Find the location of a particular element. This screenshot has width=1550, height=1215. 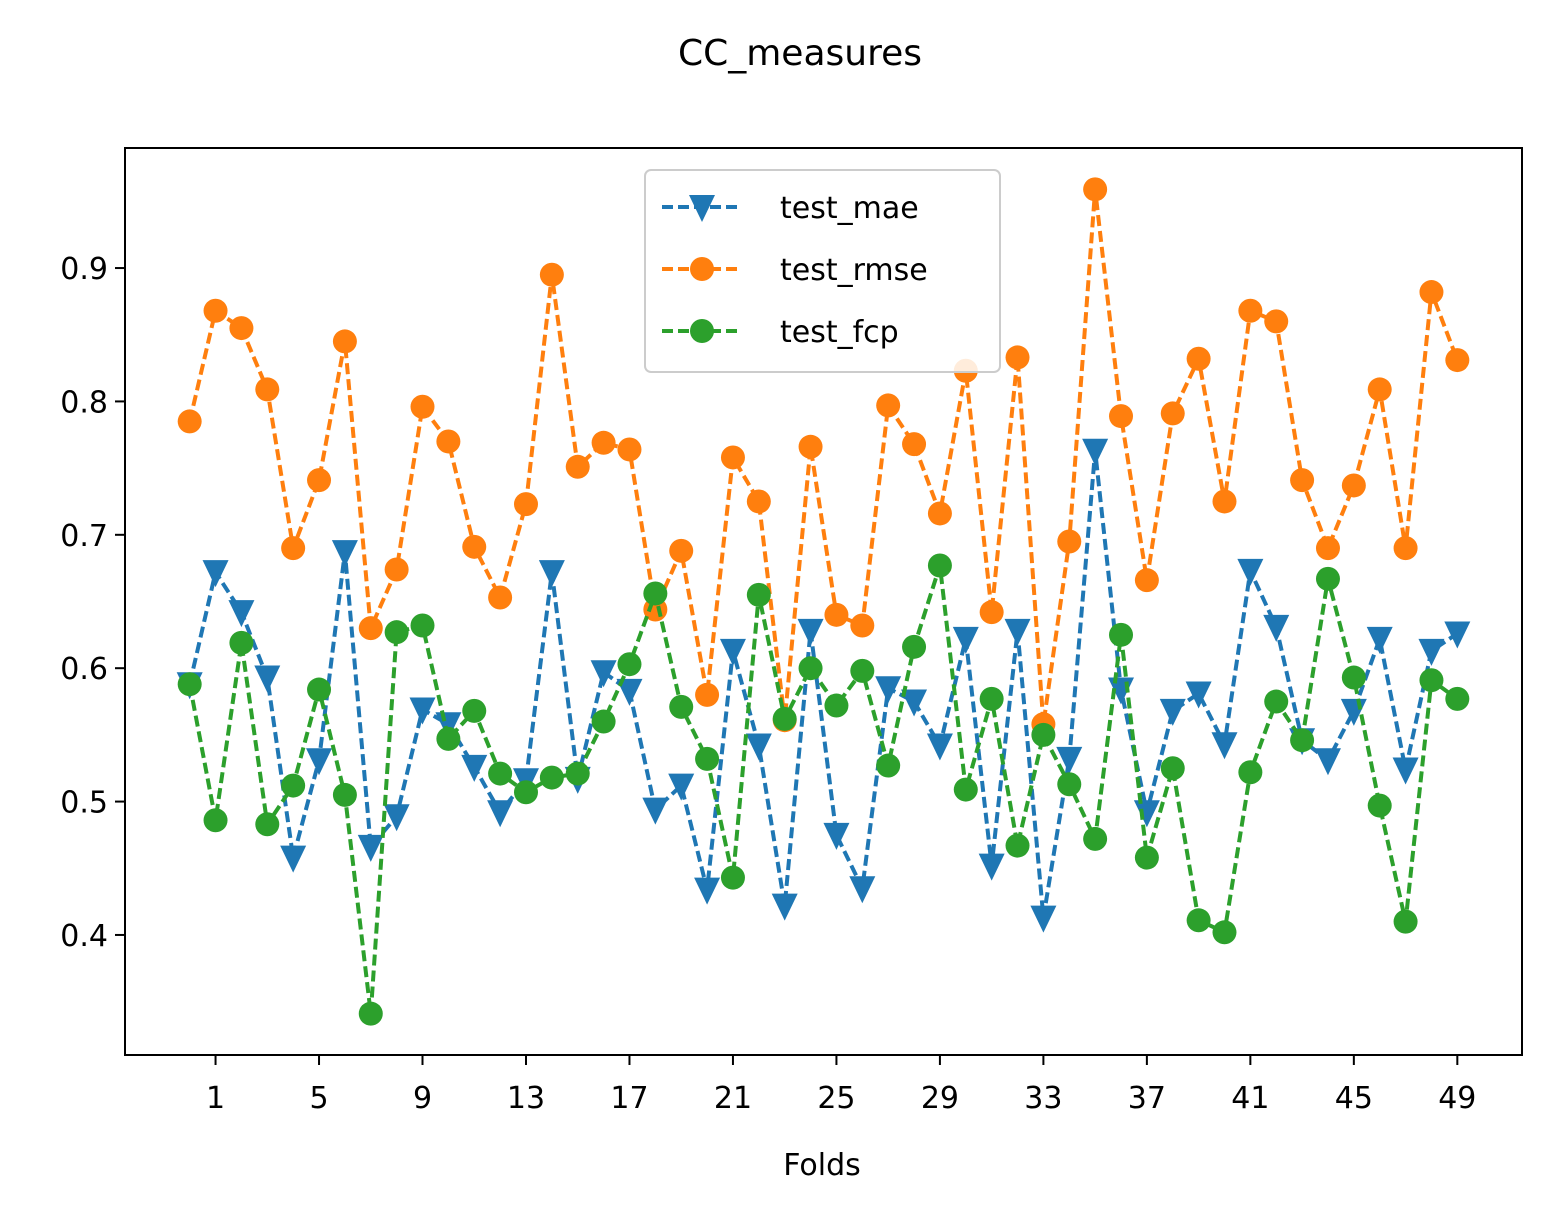

x-axis: 1 5 9 13 17 21 25 29 33 37 41 45 49 is located at coordinates (841, 1085).